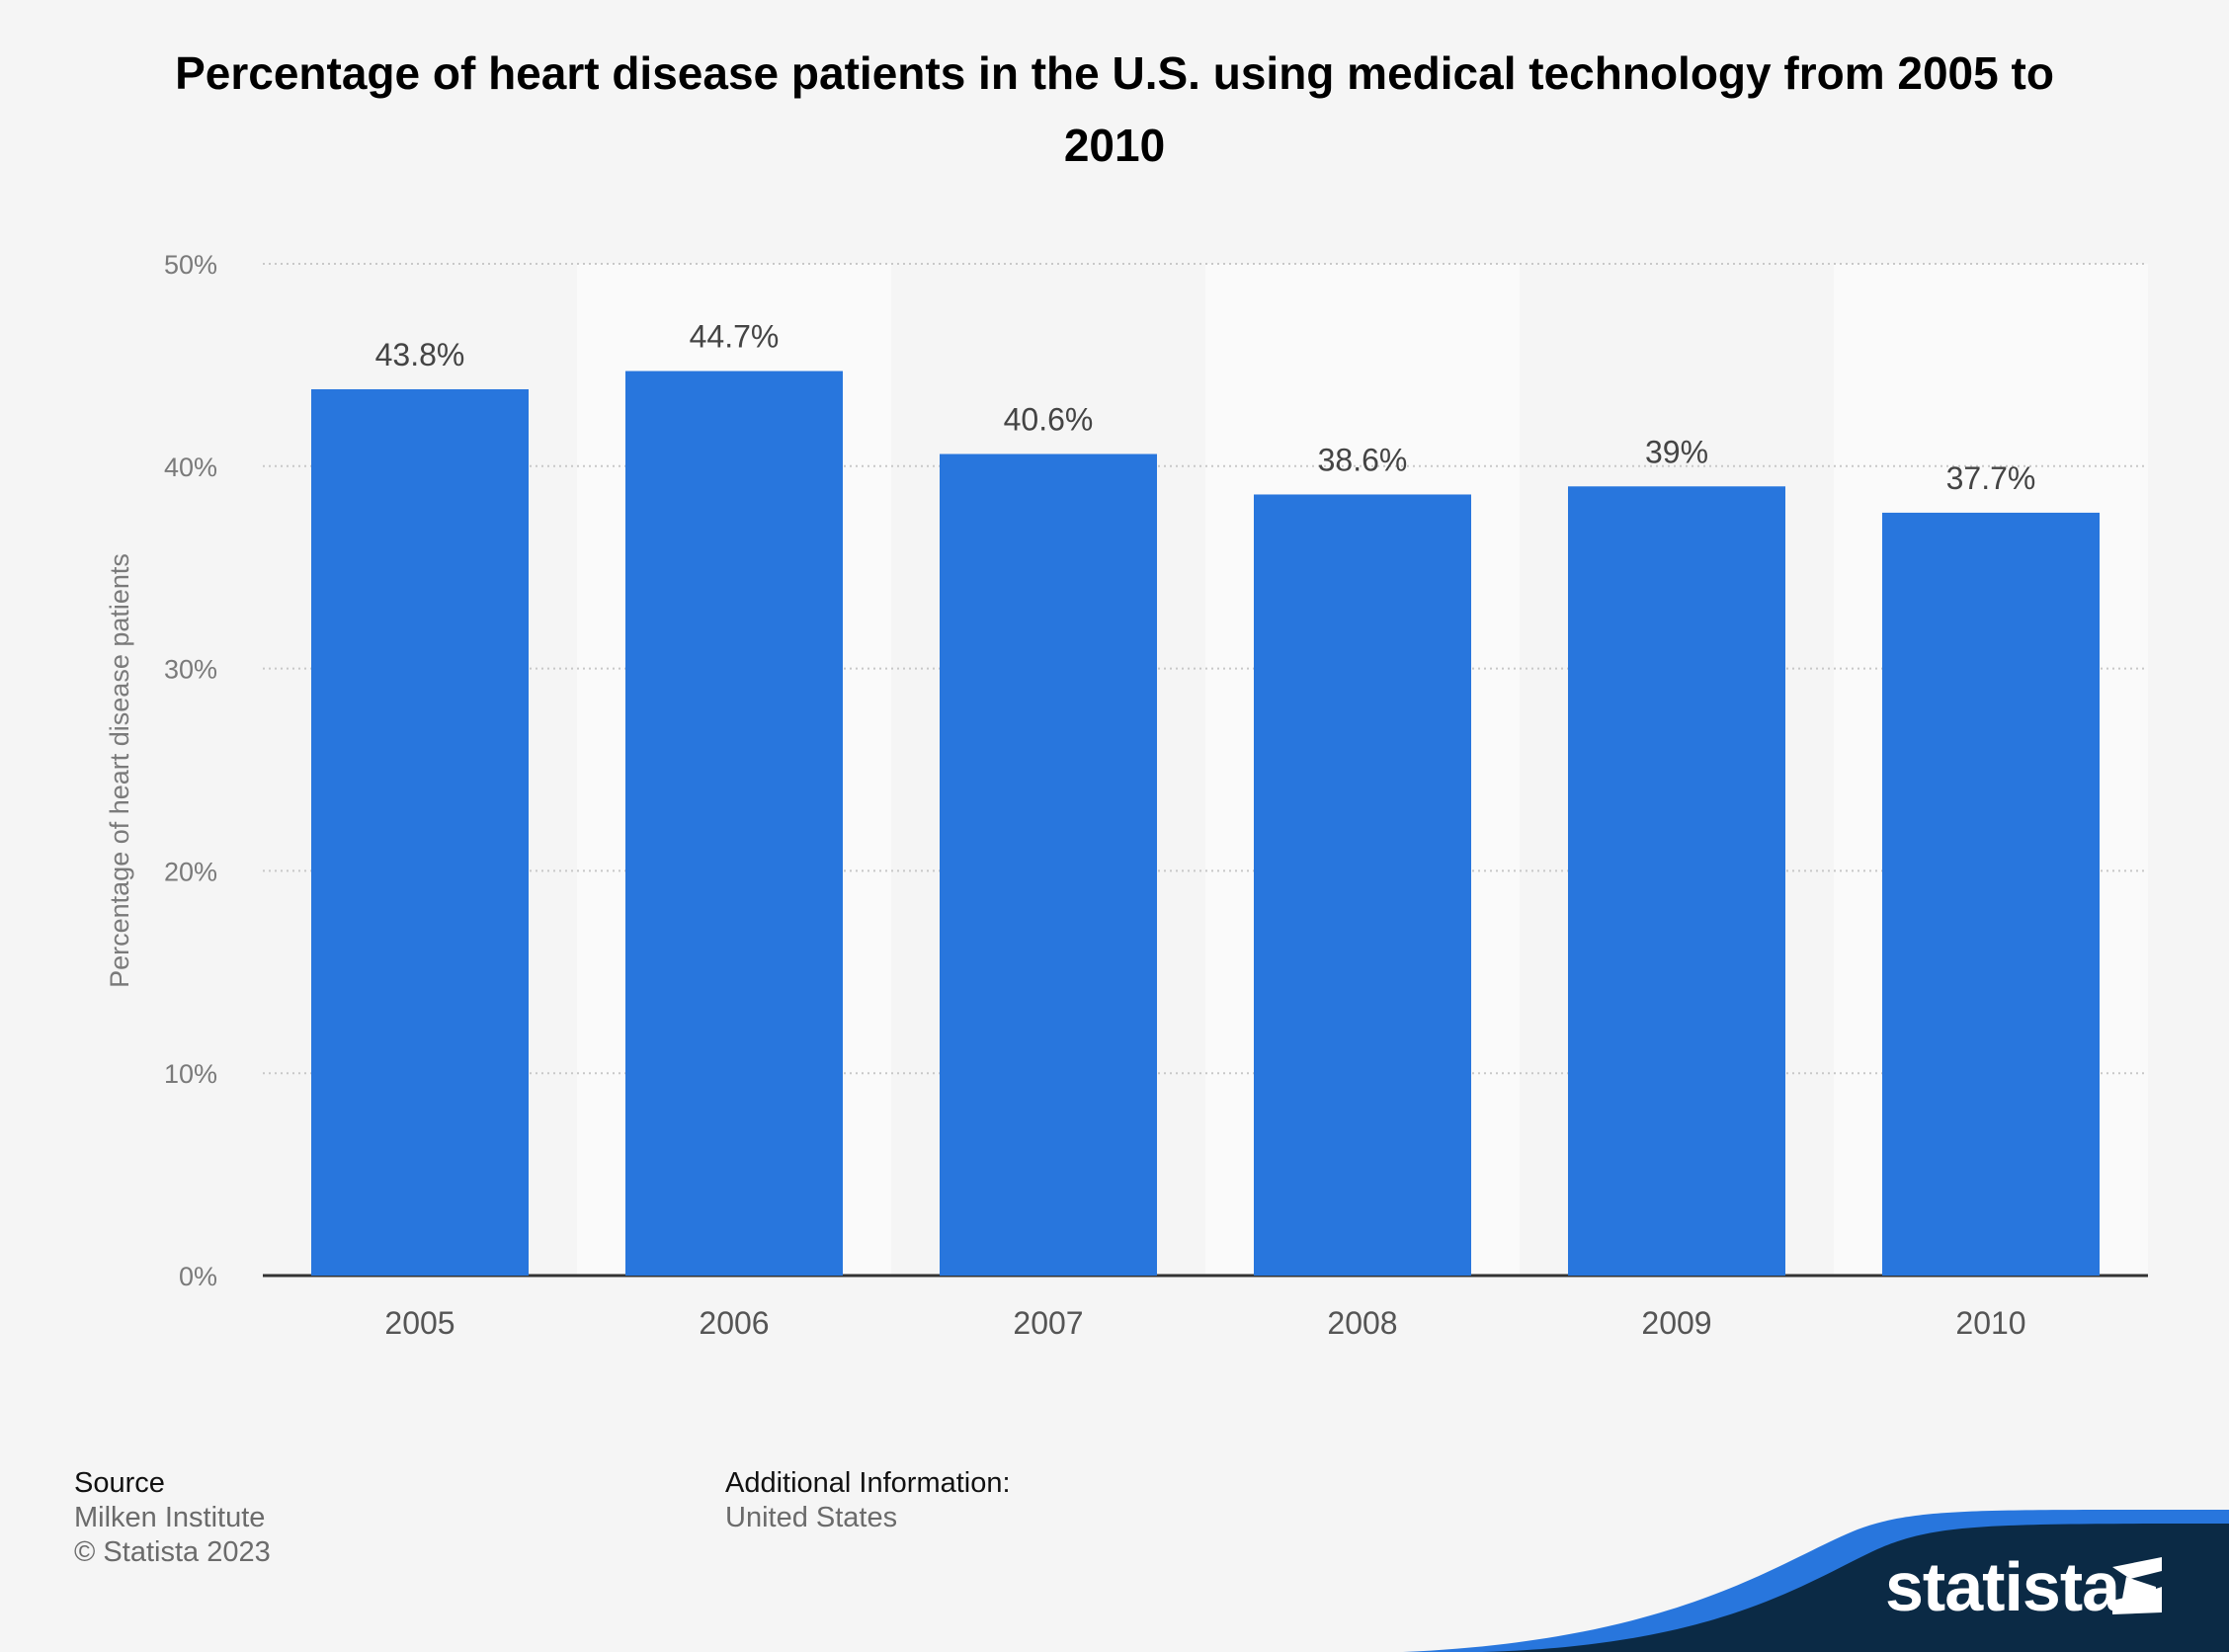 This screenshot has width=2229, height=1652. Describe the element at coordinates (1048, 1323) in the screenshot. I see `x-tick-label: 2007` at that location.